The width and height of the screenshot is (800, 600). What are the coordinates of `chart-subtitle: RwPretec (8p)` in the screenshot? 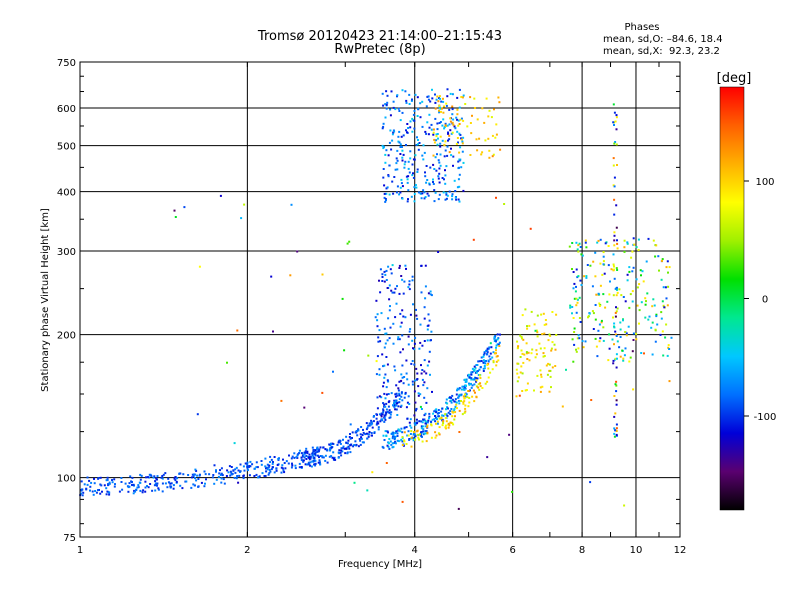 It's located at (379, 49).